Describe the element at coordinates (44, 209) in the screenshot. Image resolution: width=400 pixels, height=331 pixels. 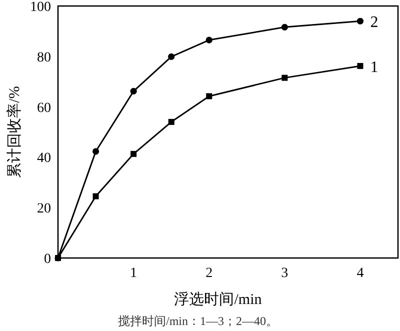
I see `y-tick-label: 20` at that location.